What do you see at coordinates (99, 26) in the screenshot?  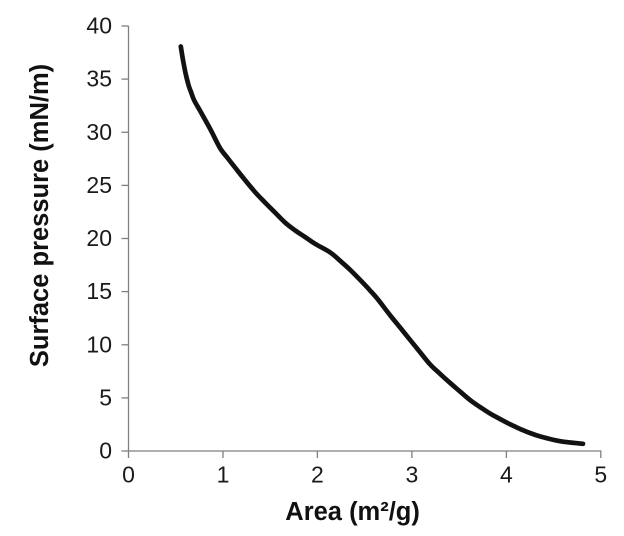 I see `svg-text: 40` at bounding box center [99, 26].